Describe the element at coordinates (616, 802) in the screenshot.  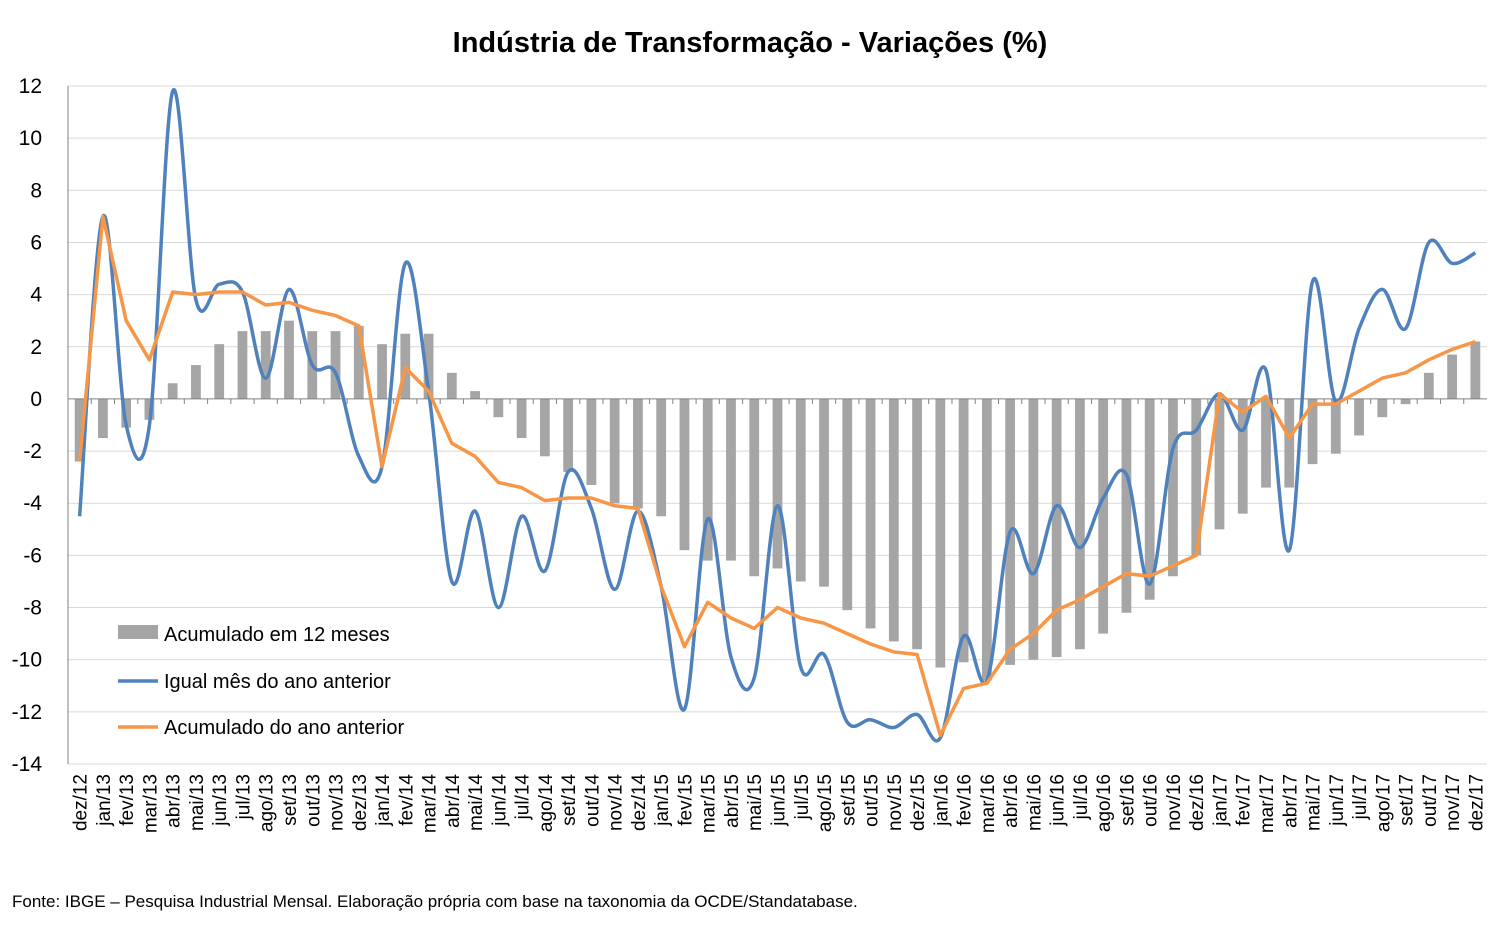
I see `x-tick-label: nov/14` at that location.